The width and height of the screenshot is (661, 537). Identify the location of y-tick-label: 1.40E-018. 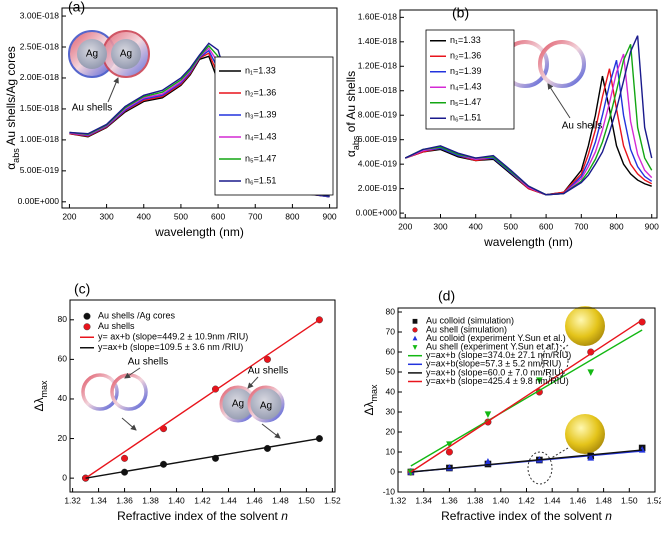
(377, 41).